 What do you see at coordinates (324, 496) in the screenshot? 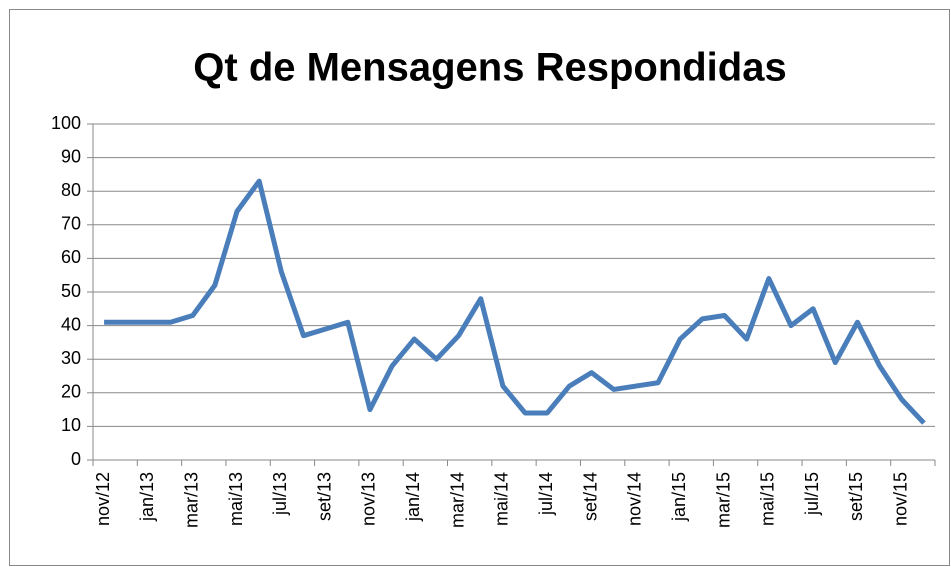
I see `x-tick-label: set/13` at bounding box center [324, 496].